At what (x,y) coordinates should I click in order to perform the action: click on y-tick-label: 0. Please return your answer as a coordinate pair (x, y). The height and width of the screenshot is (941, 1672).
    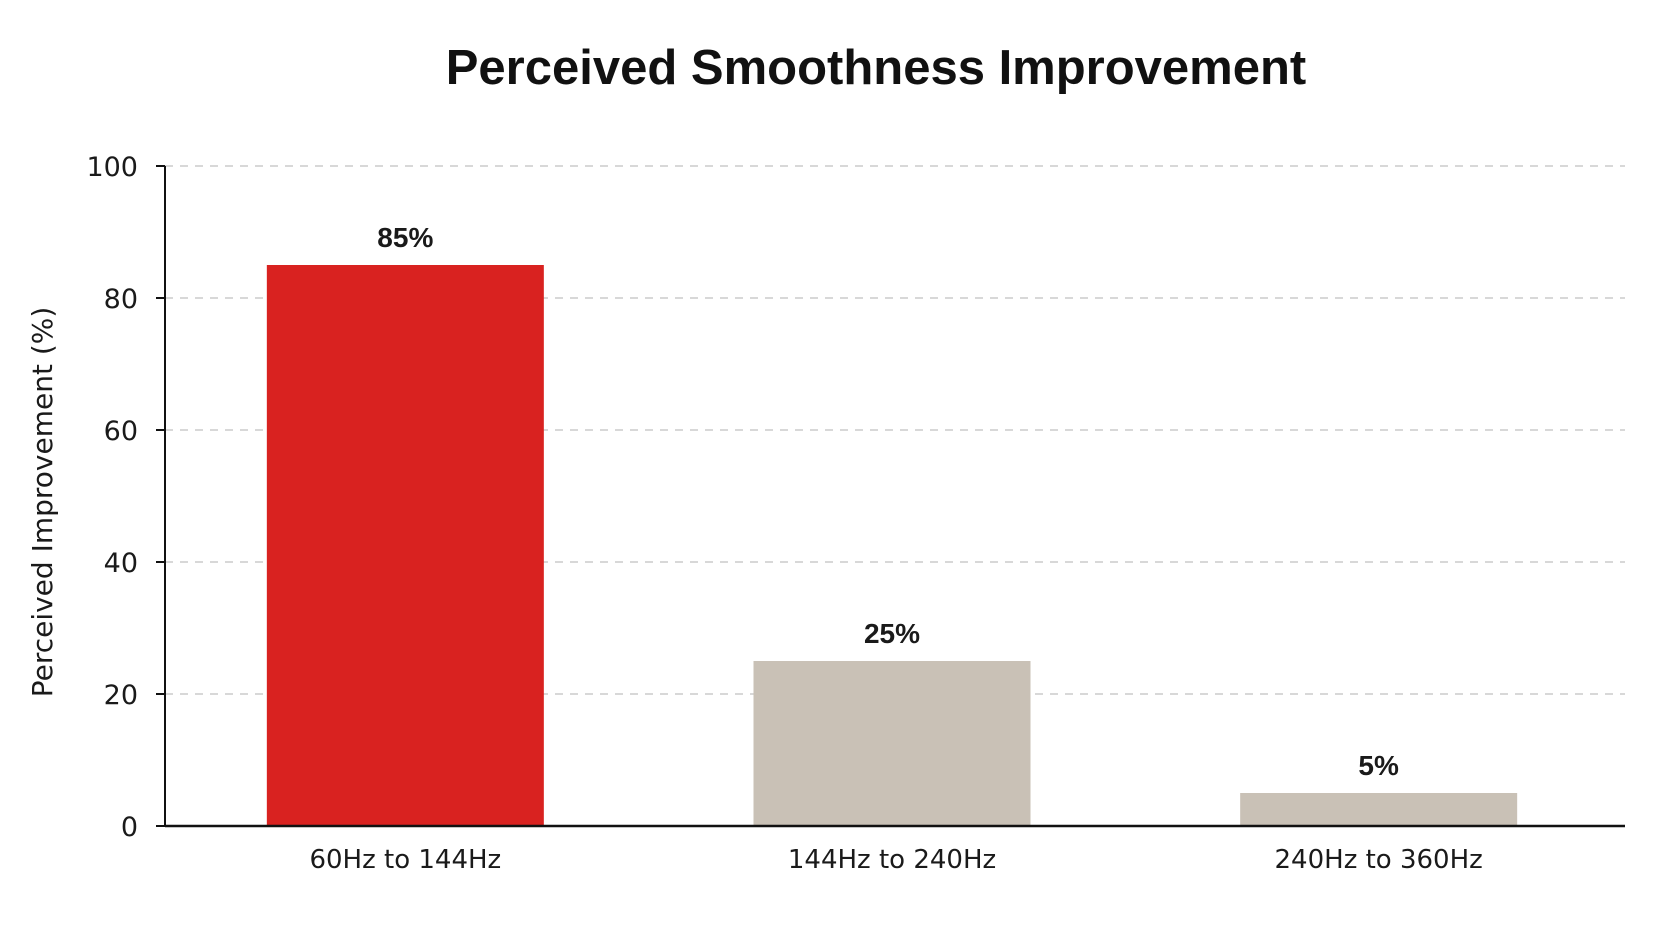
    Looking at the image, I should click on (129, 827).